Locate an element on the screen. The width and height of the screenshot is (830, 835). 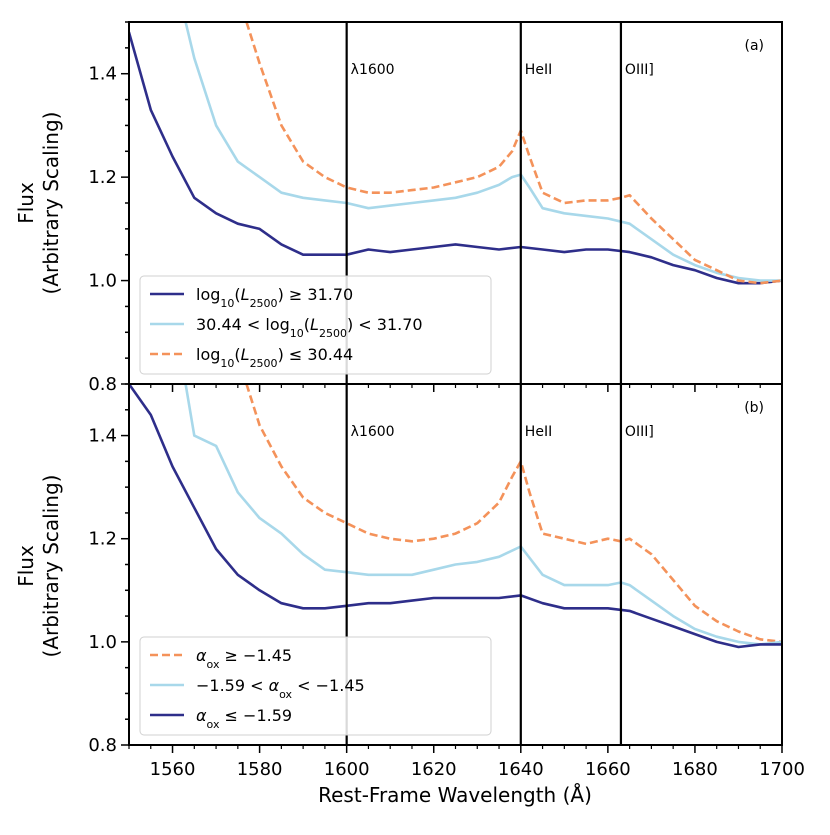
panel-label: (a) is located at coordinates (754, 46).